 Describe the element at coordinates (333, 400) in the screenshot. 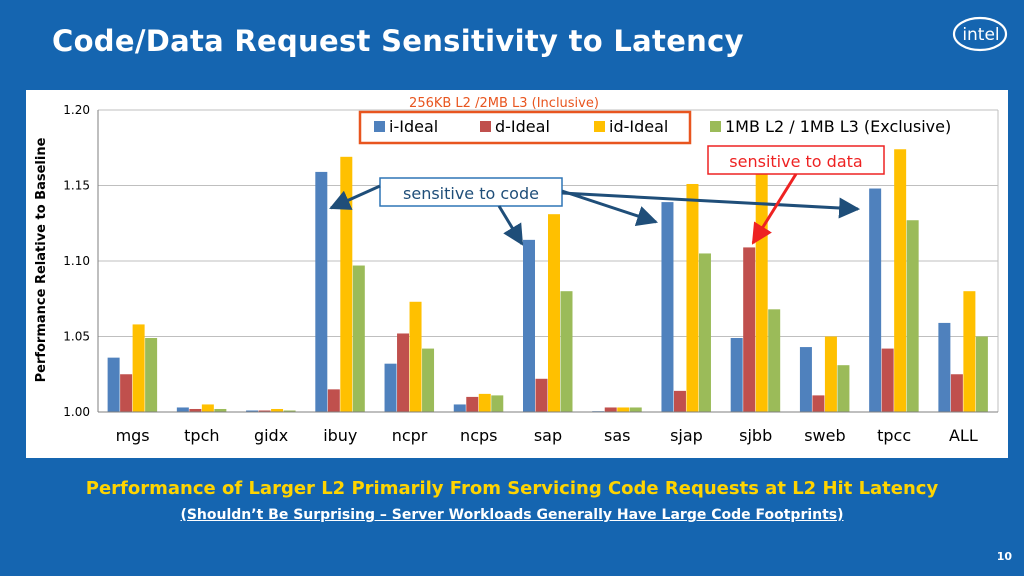

I see `bar-ibuy-d-Ideal` at that location.